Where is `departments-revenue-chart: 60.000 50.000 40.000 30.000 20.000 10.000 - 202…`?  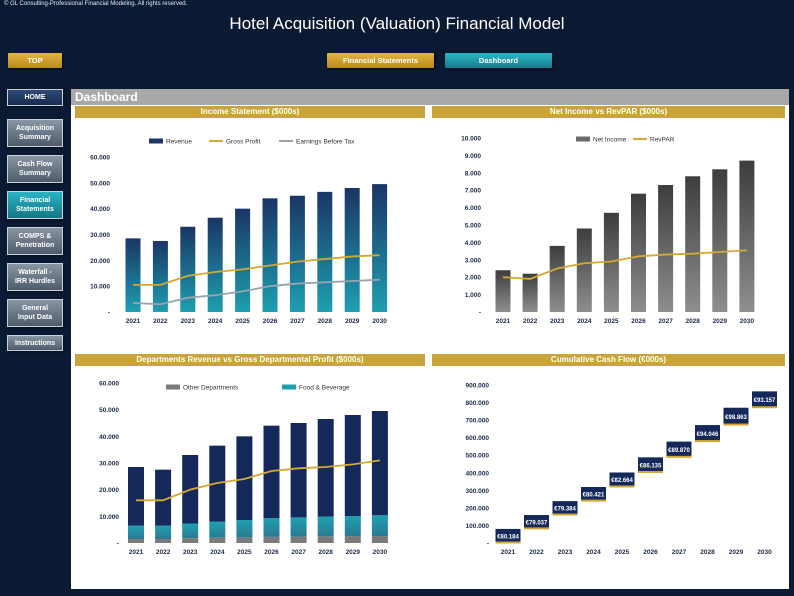
departments-revenue-chart: 60.000 50.000 40.000 30.000 20.000 10.000 - 202… is located at coordinates (243, 468).